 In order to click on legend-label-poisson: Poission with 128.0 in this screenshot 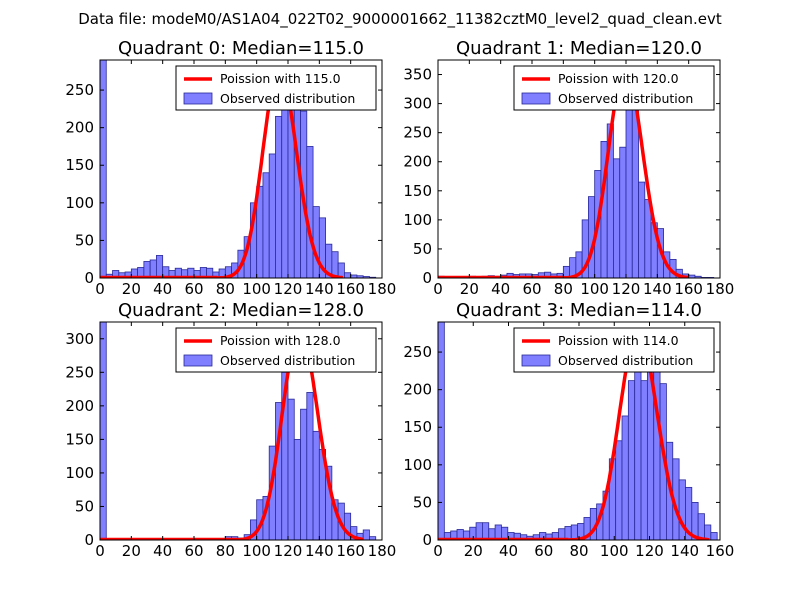, I will do `click(280, 340)`.